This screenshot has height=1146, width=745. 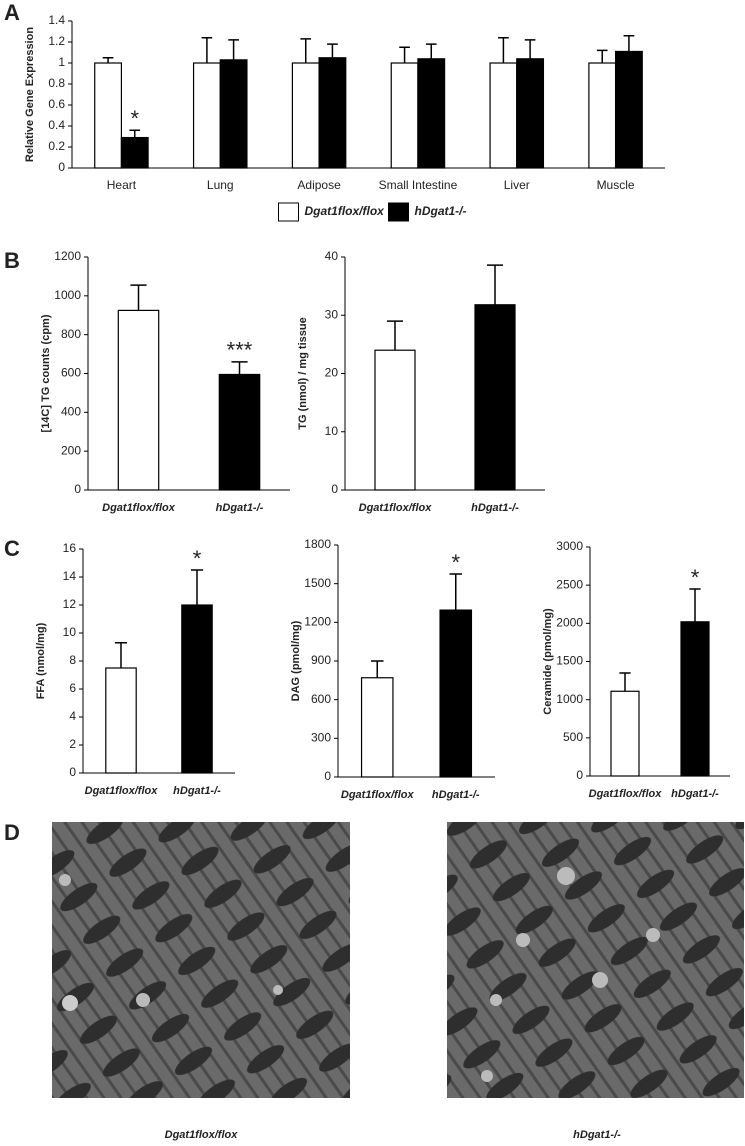 I want to click on panel-label: B, so click(x=12, y=260).